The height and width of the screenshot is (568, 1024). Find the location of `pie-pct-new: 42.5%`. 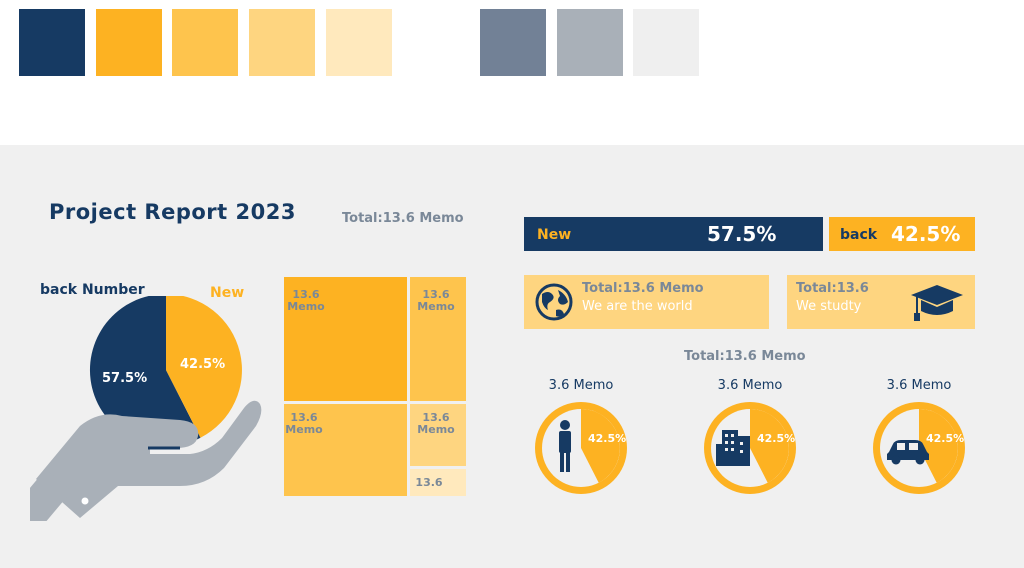

pie-pct-new: 42.5% is located at coordinates (203, 364).